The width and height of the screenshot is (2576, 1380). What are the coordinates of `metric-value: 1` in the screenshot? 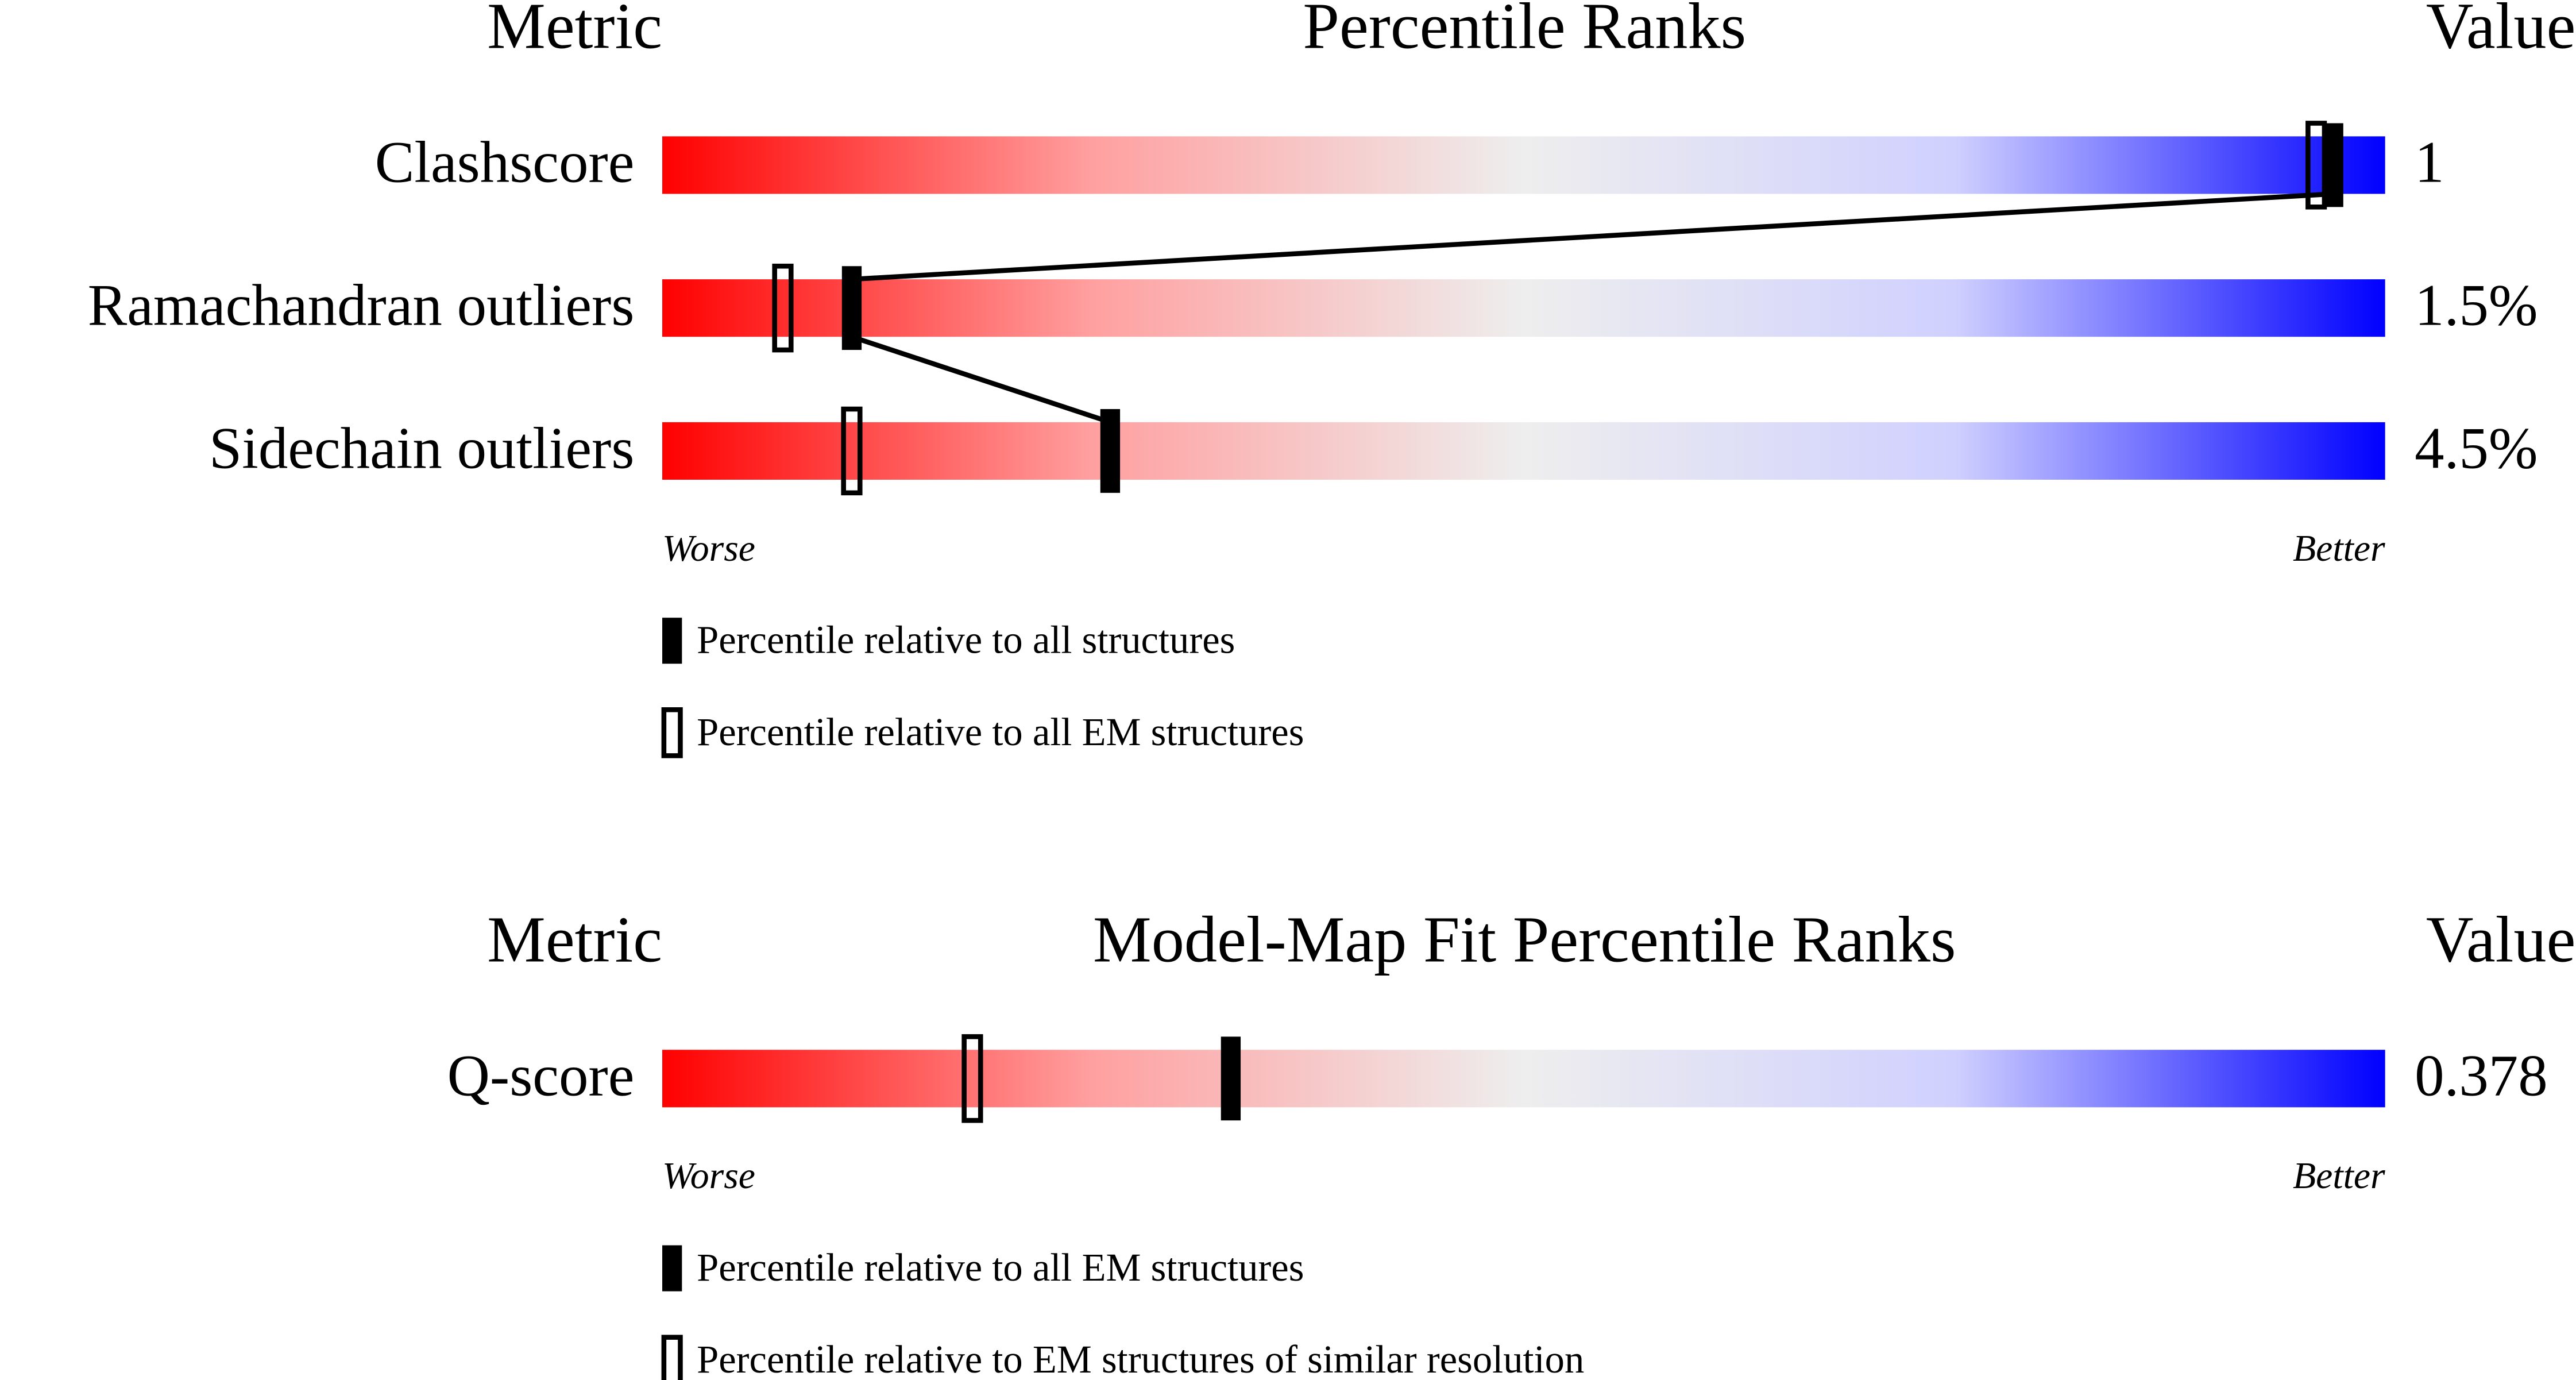 It's located at (2429, 162).